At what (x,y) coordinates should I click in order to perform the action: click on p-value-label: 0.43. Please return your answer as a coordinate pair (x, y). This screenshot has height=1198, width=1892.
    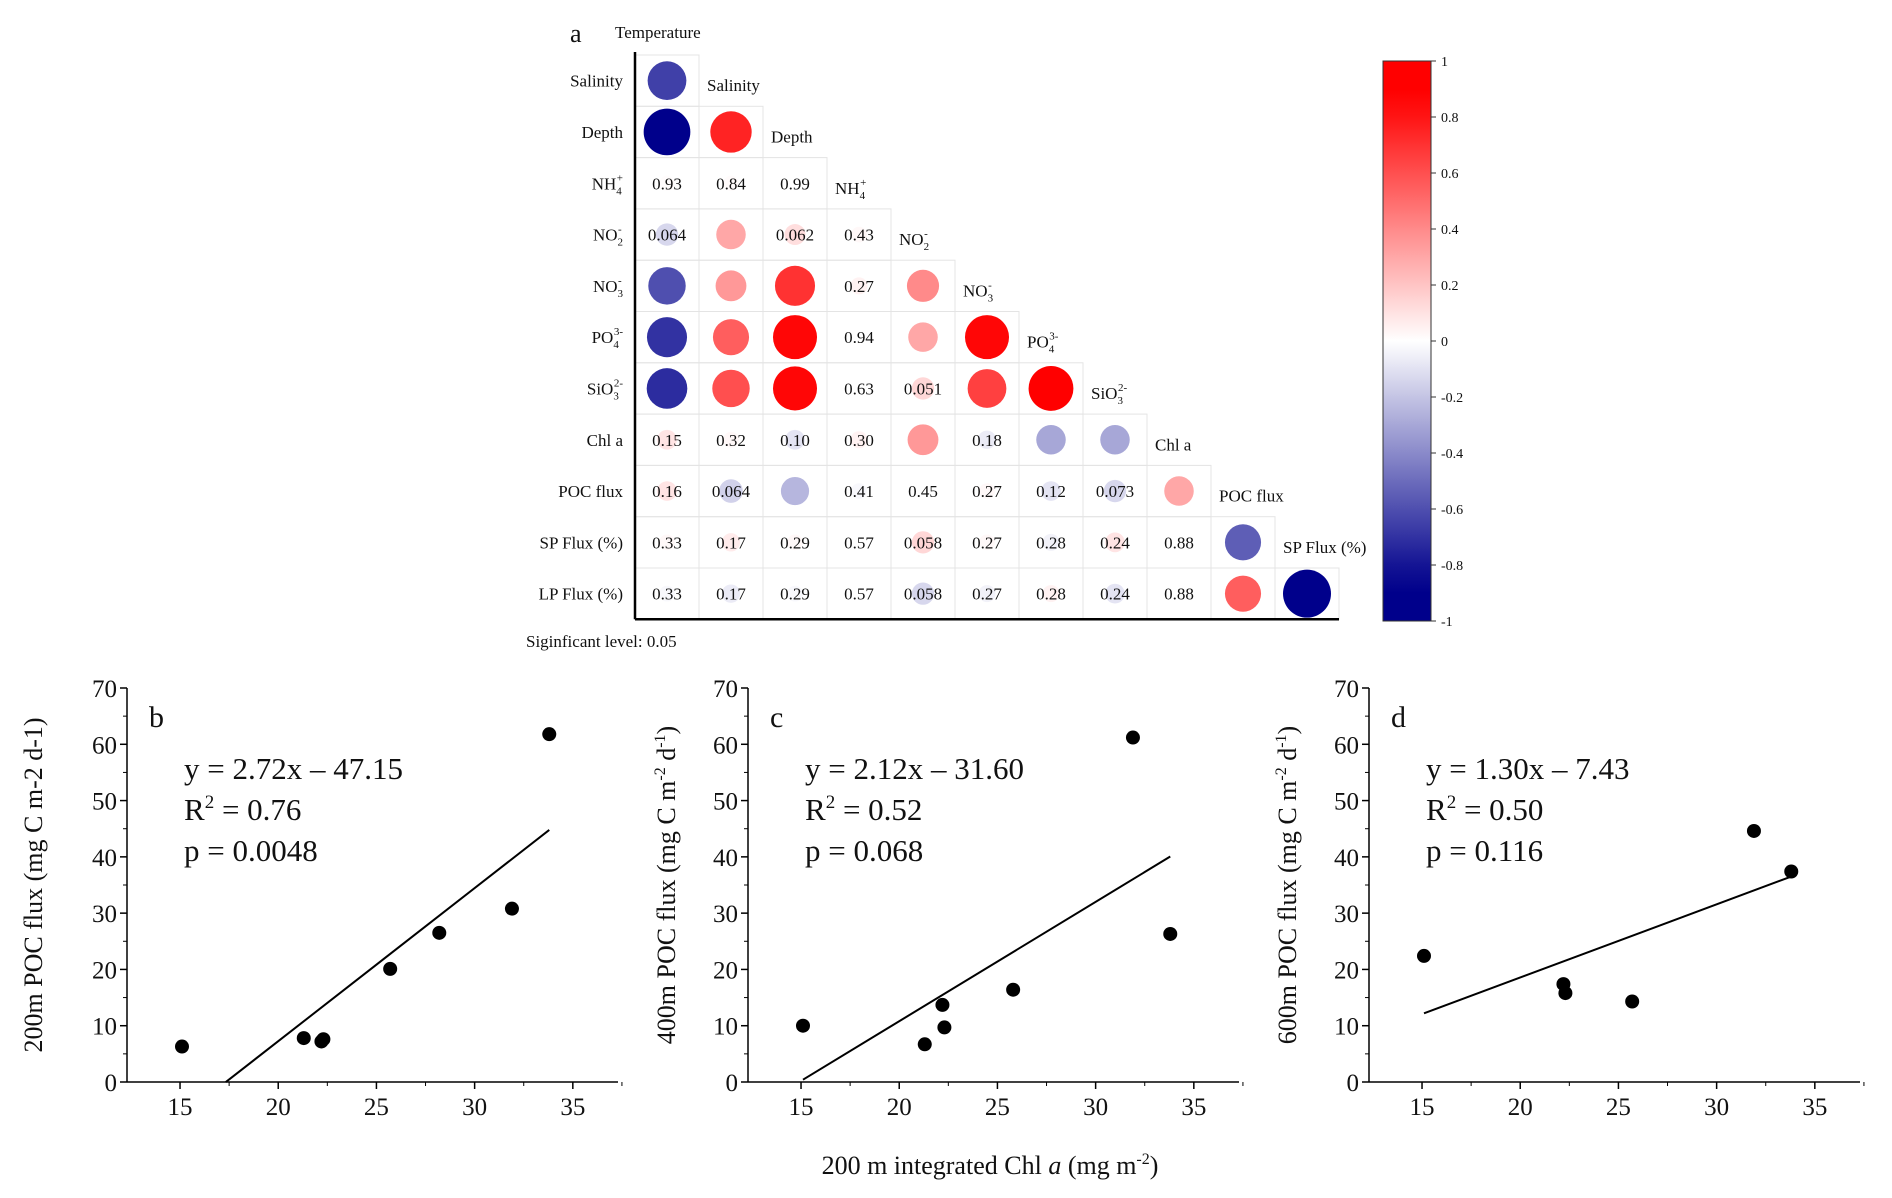
    Looking at the image, I should click on (859, 235).